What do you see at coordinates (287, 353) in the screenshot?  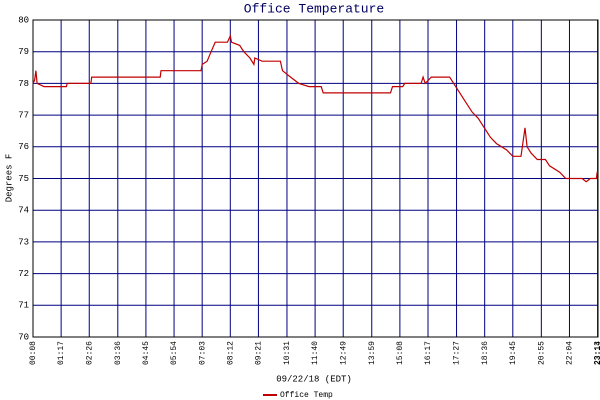 I see `x-tick-label: 10:31` at bounding box center [287, 353].